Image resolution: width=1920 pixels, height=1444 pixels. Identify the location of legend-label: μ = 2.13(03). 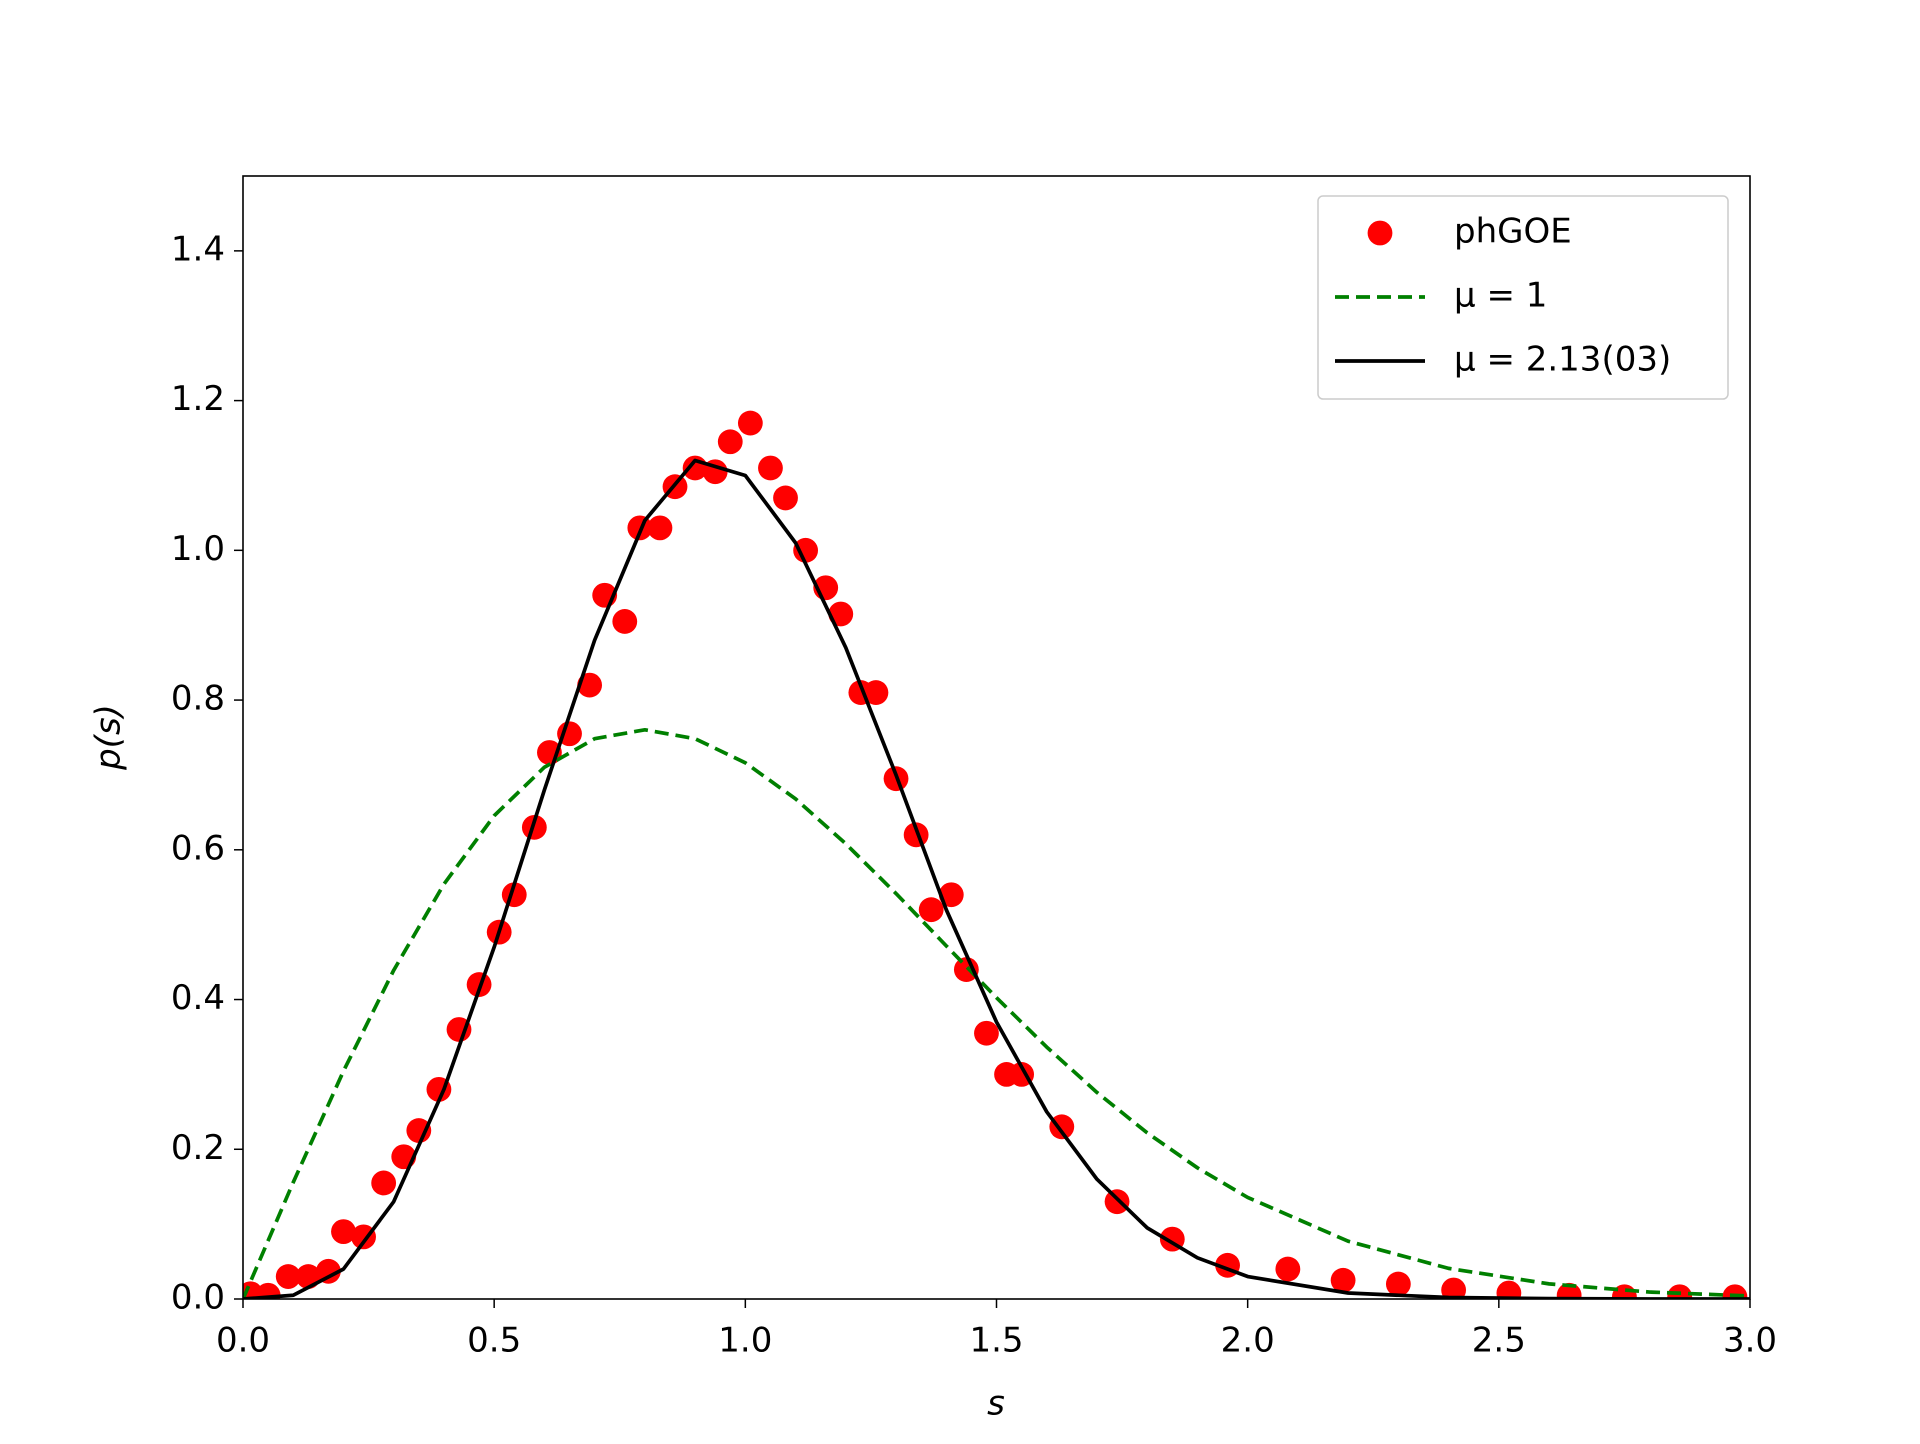
(1562, 360).